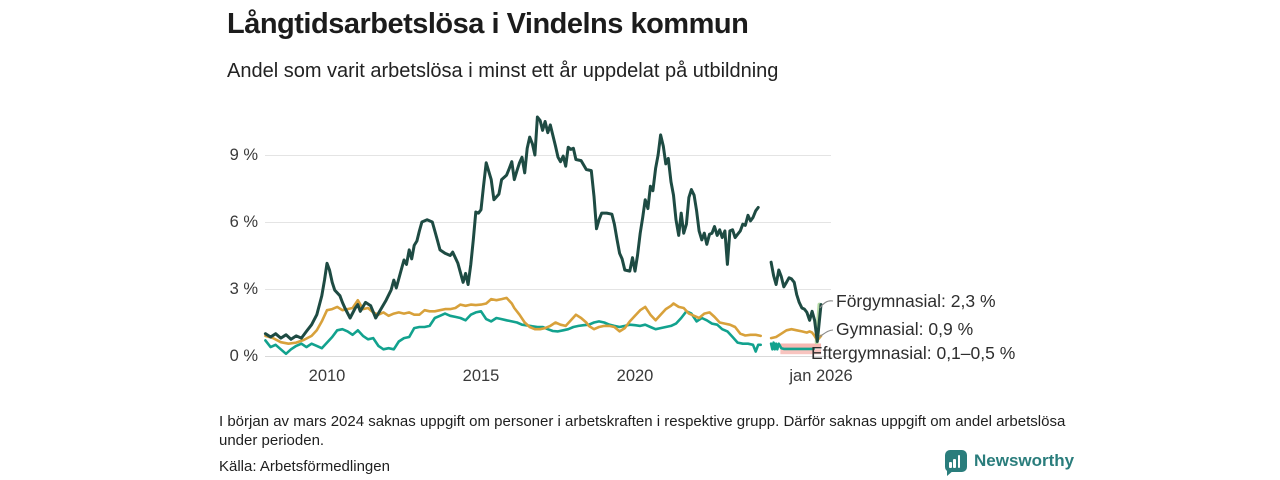 Image resolution: width=1280 pixels, height=480 pixels. Describe the element at coordinates (905, 329) in the screenshot. I see `series-label-gymnasial: Gymnasial: 0,9 %` at that location.